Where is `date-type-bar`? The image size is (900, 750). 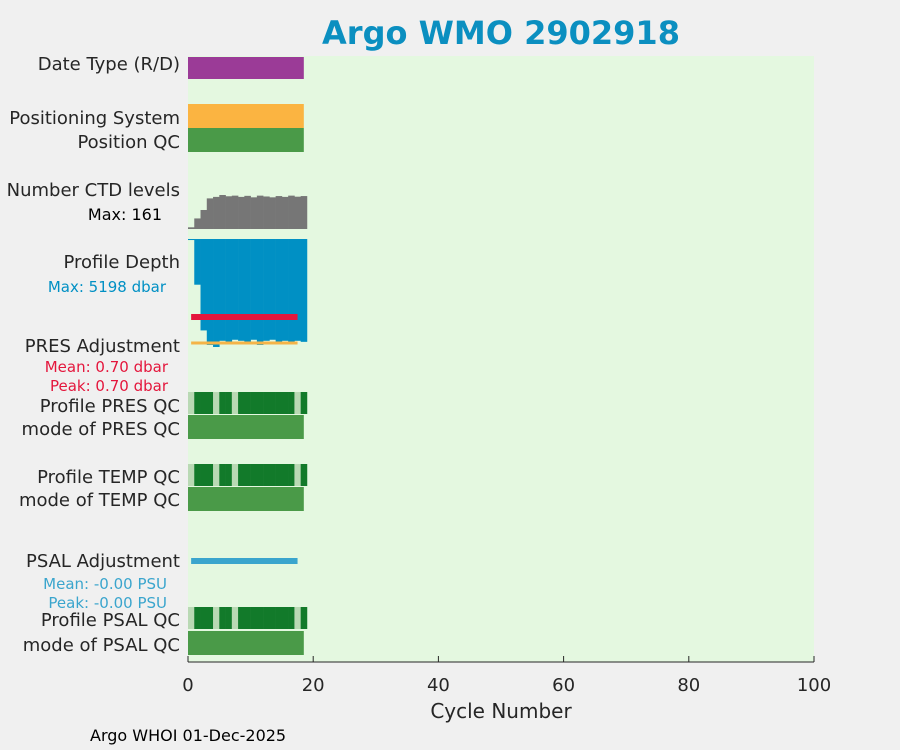 date-type-bar is located at coordinates (246, 68).